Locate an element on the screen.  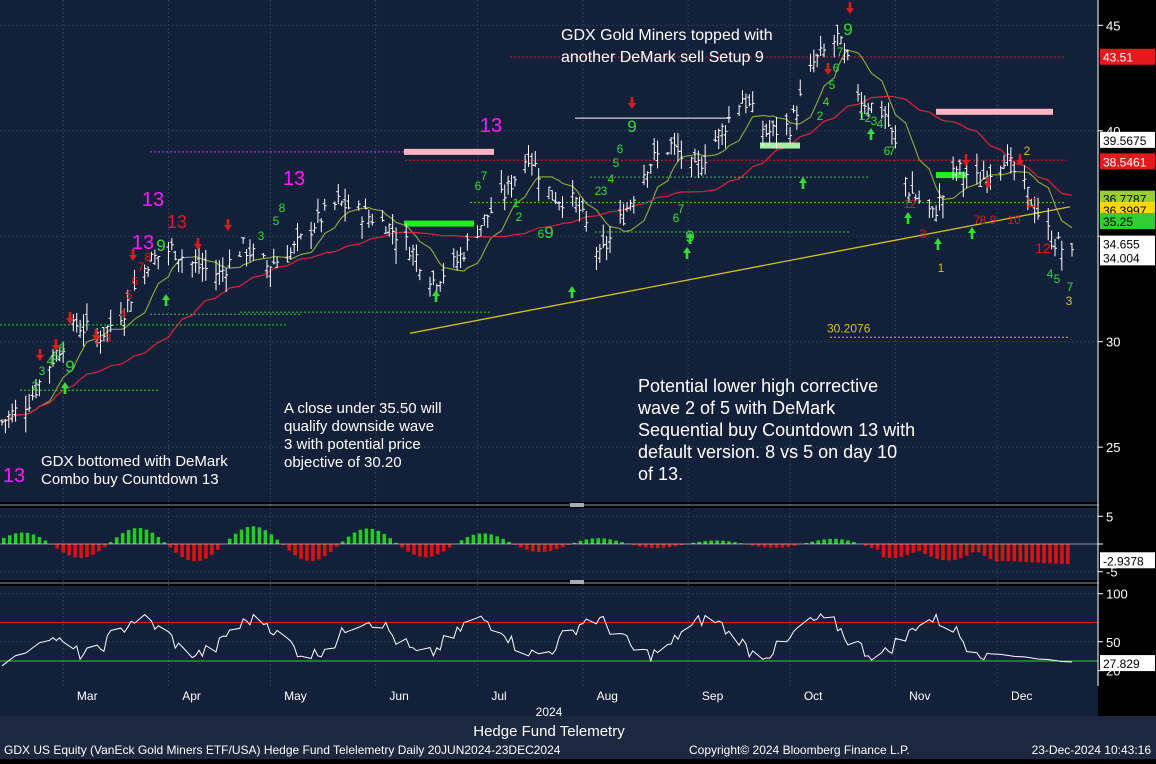
setup-count: 9 is located at coordinates (993, 220).